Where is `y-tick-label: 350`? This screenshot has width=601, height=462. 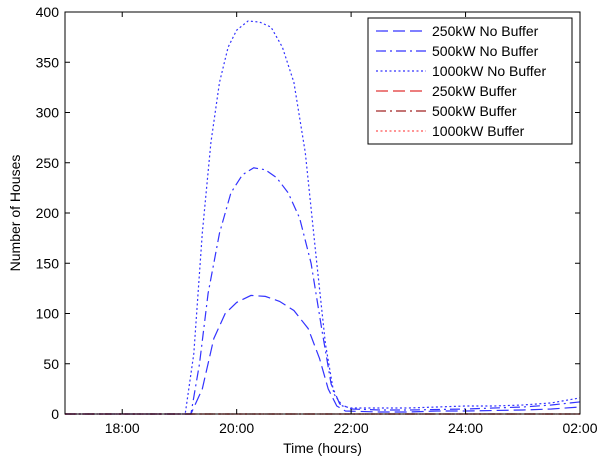
y-tick-label: 350 is located at coordinates (48, 62).